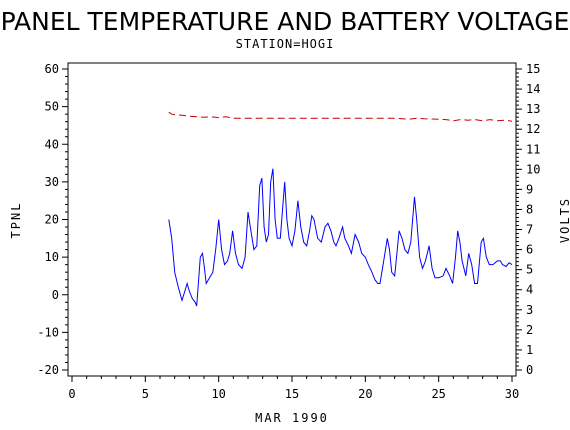  What do you see at coordinates (529, 270) in the screenshot?
I see `y-right-tick-label: 5` at bounding box center [529, 270].